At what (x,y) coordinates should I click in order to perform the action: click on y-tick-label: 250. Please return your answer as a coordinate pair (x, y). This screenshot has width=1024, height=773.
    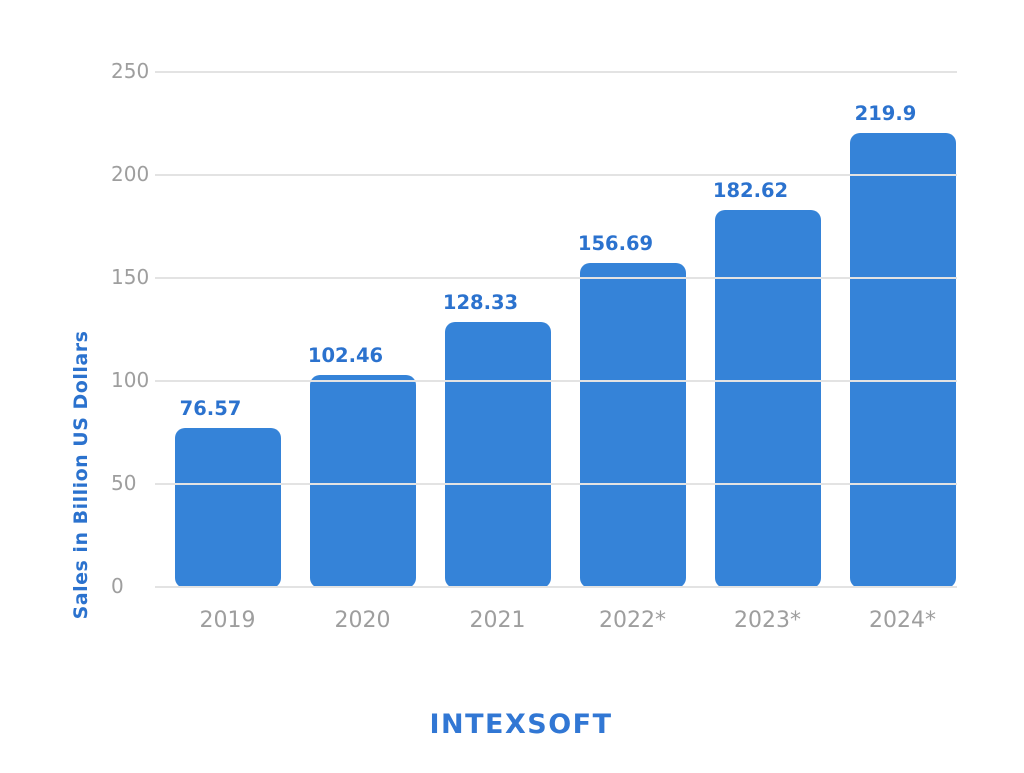
    Looking at the image, I should click on (130, 71).